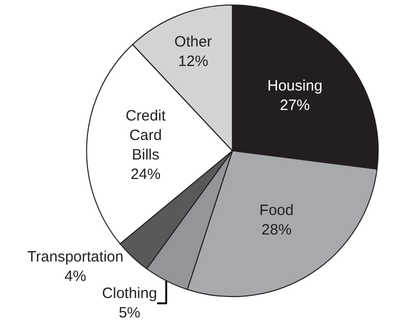  What do you see at coordinates (75, 277) in the screenshot?
I see `data-label: 4%` at bounding box center [75, 277].